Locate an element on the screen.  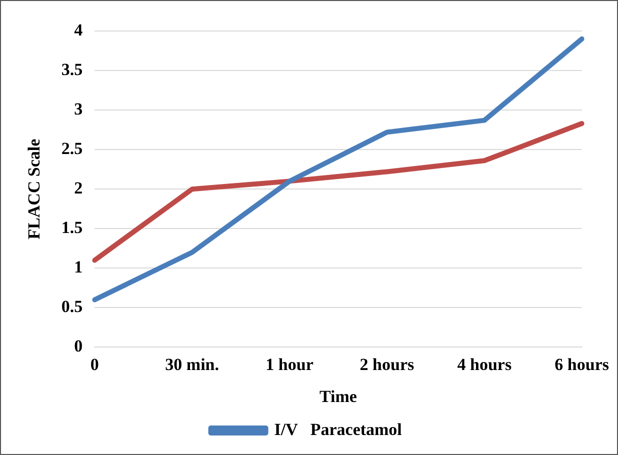
y-tick-label: 4 is located at coordinates (79, 30).